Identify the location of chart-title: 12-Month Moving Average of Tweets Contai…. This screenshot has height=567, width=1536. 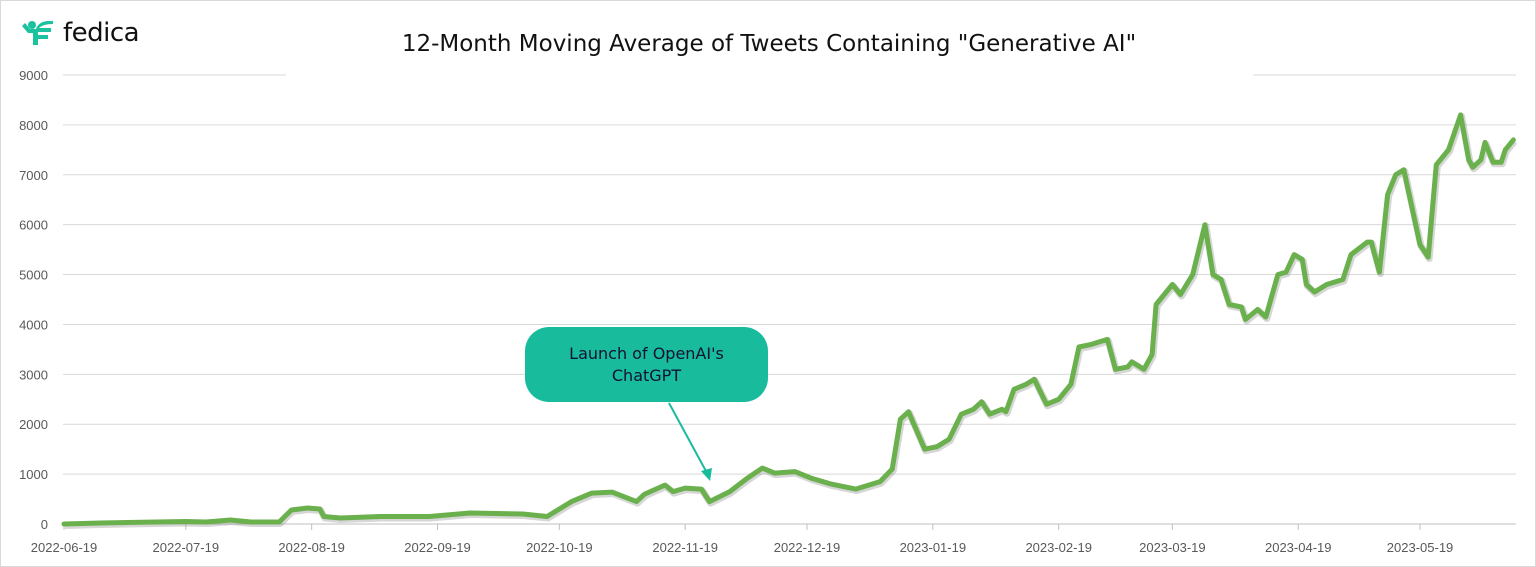
(768, 44).